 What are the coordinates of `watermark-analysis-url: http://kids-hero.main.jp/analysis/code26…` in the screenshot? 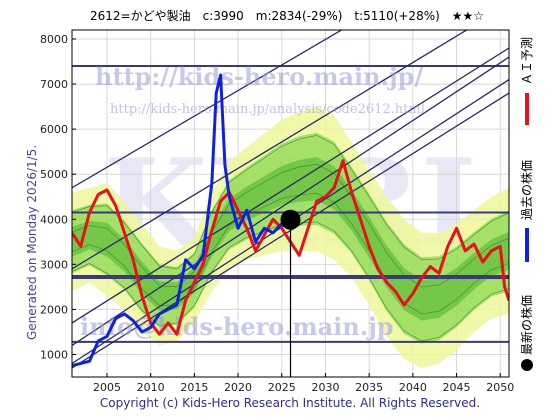 It's located at (267, 109).